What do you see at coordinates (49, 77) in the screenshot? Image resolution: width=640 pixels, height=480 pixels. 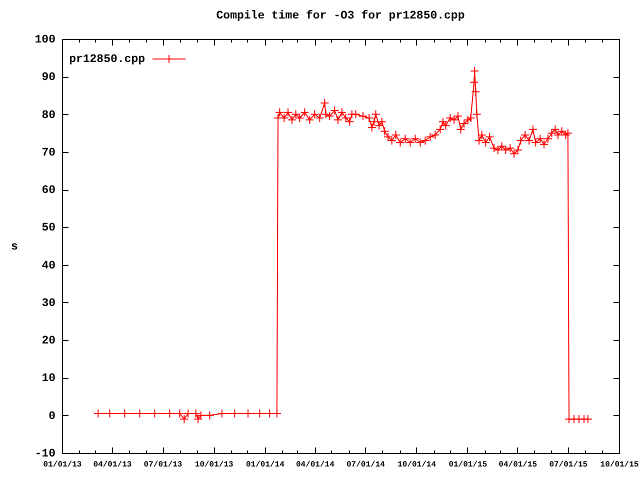 I see `y-tick-label: 90` at bounding box center [49, 77].